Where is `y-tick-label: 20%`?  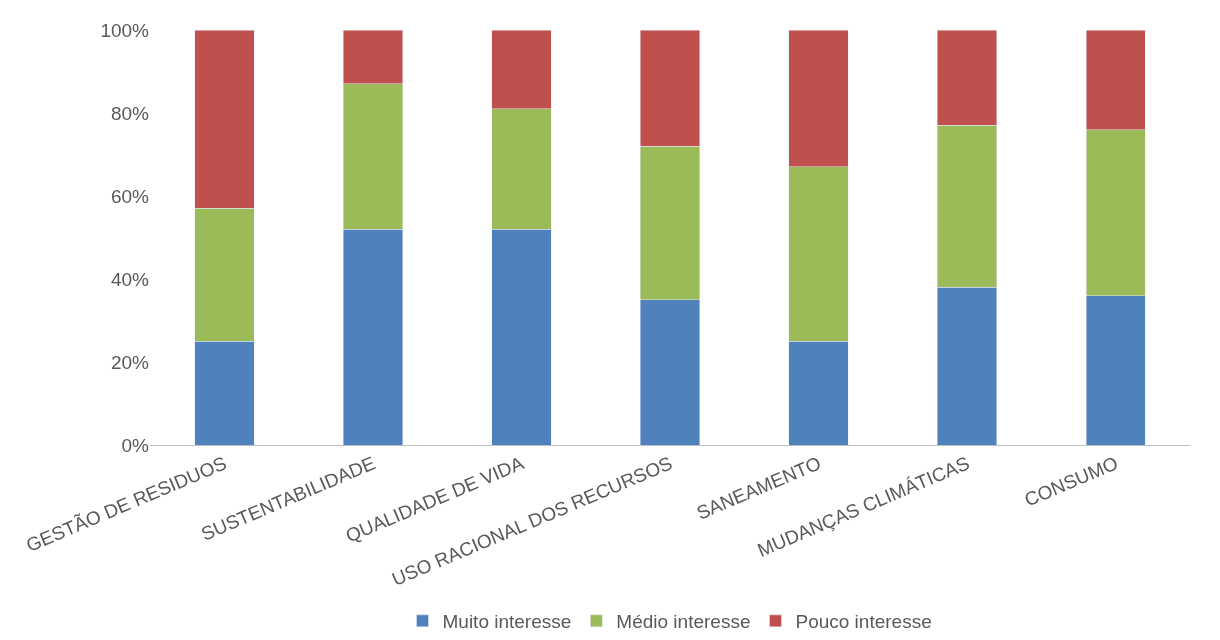
y-tick-label: 20% is located at coordinates (130, 362).